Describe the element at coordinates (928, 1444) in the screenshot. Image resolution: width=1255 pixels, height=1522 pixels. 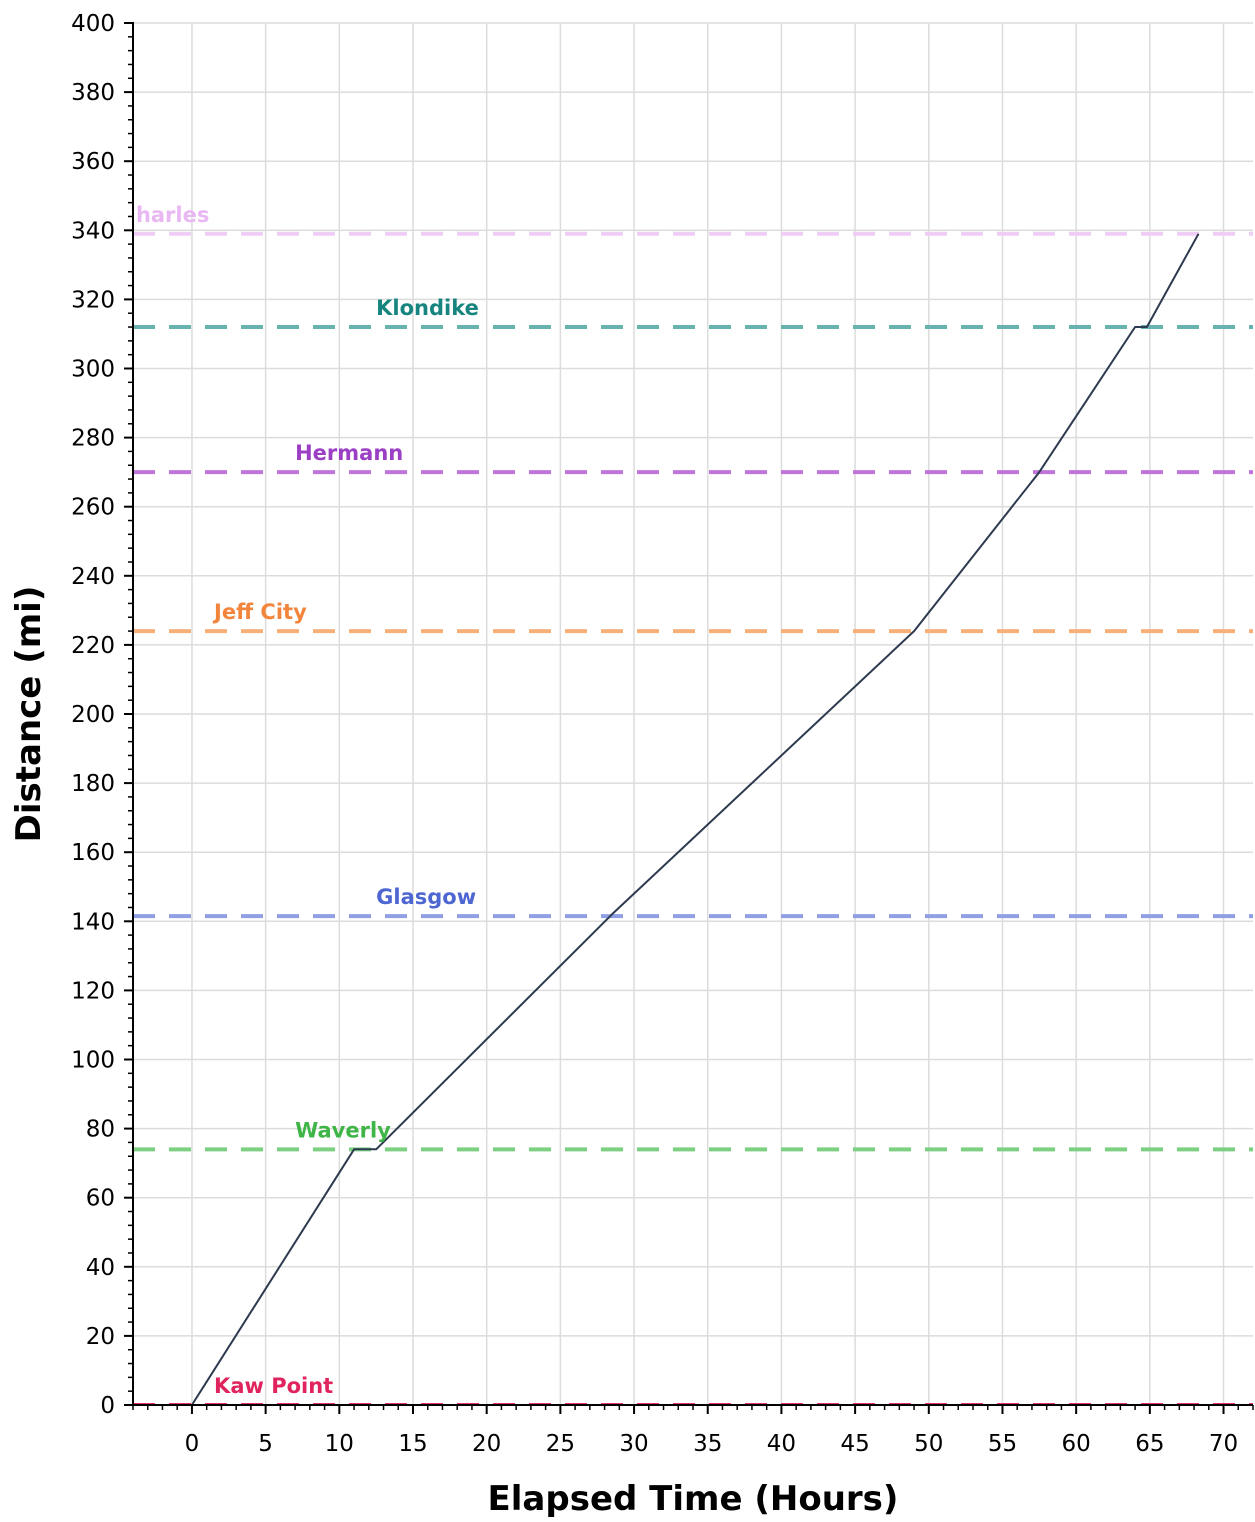
I see `x-tick-label: 50` at that location.